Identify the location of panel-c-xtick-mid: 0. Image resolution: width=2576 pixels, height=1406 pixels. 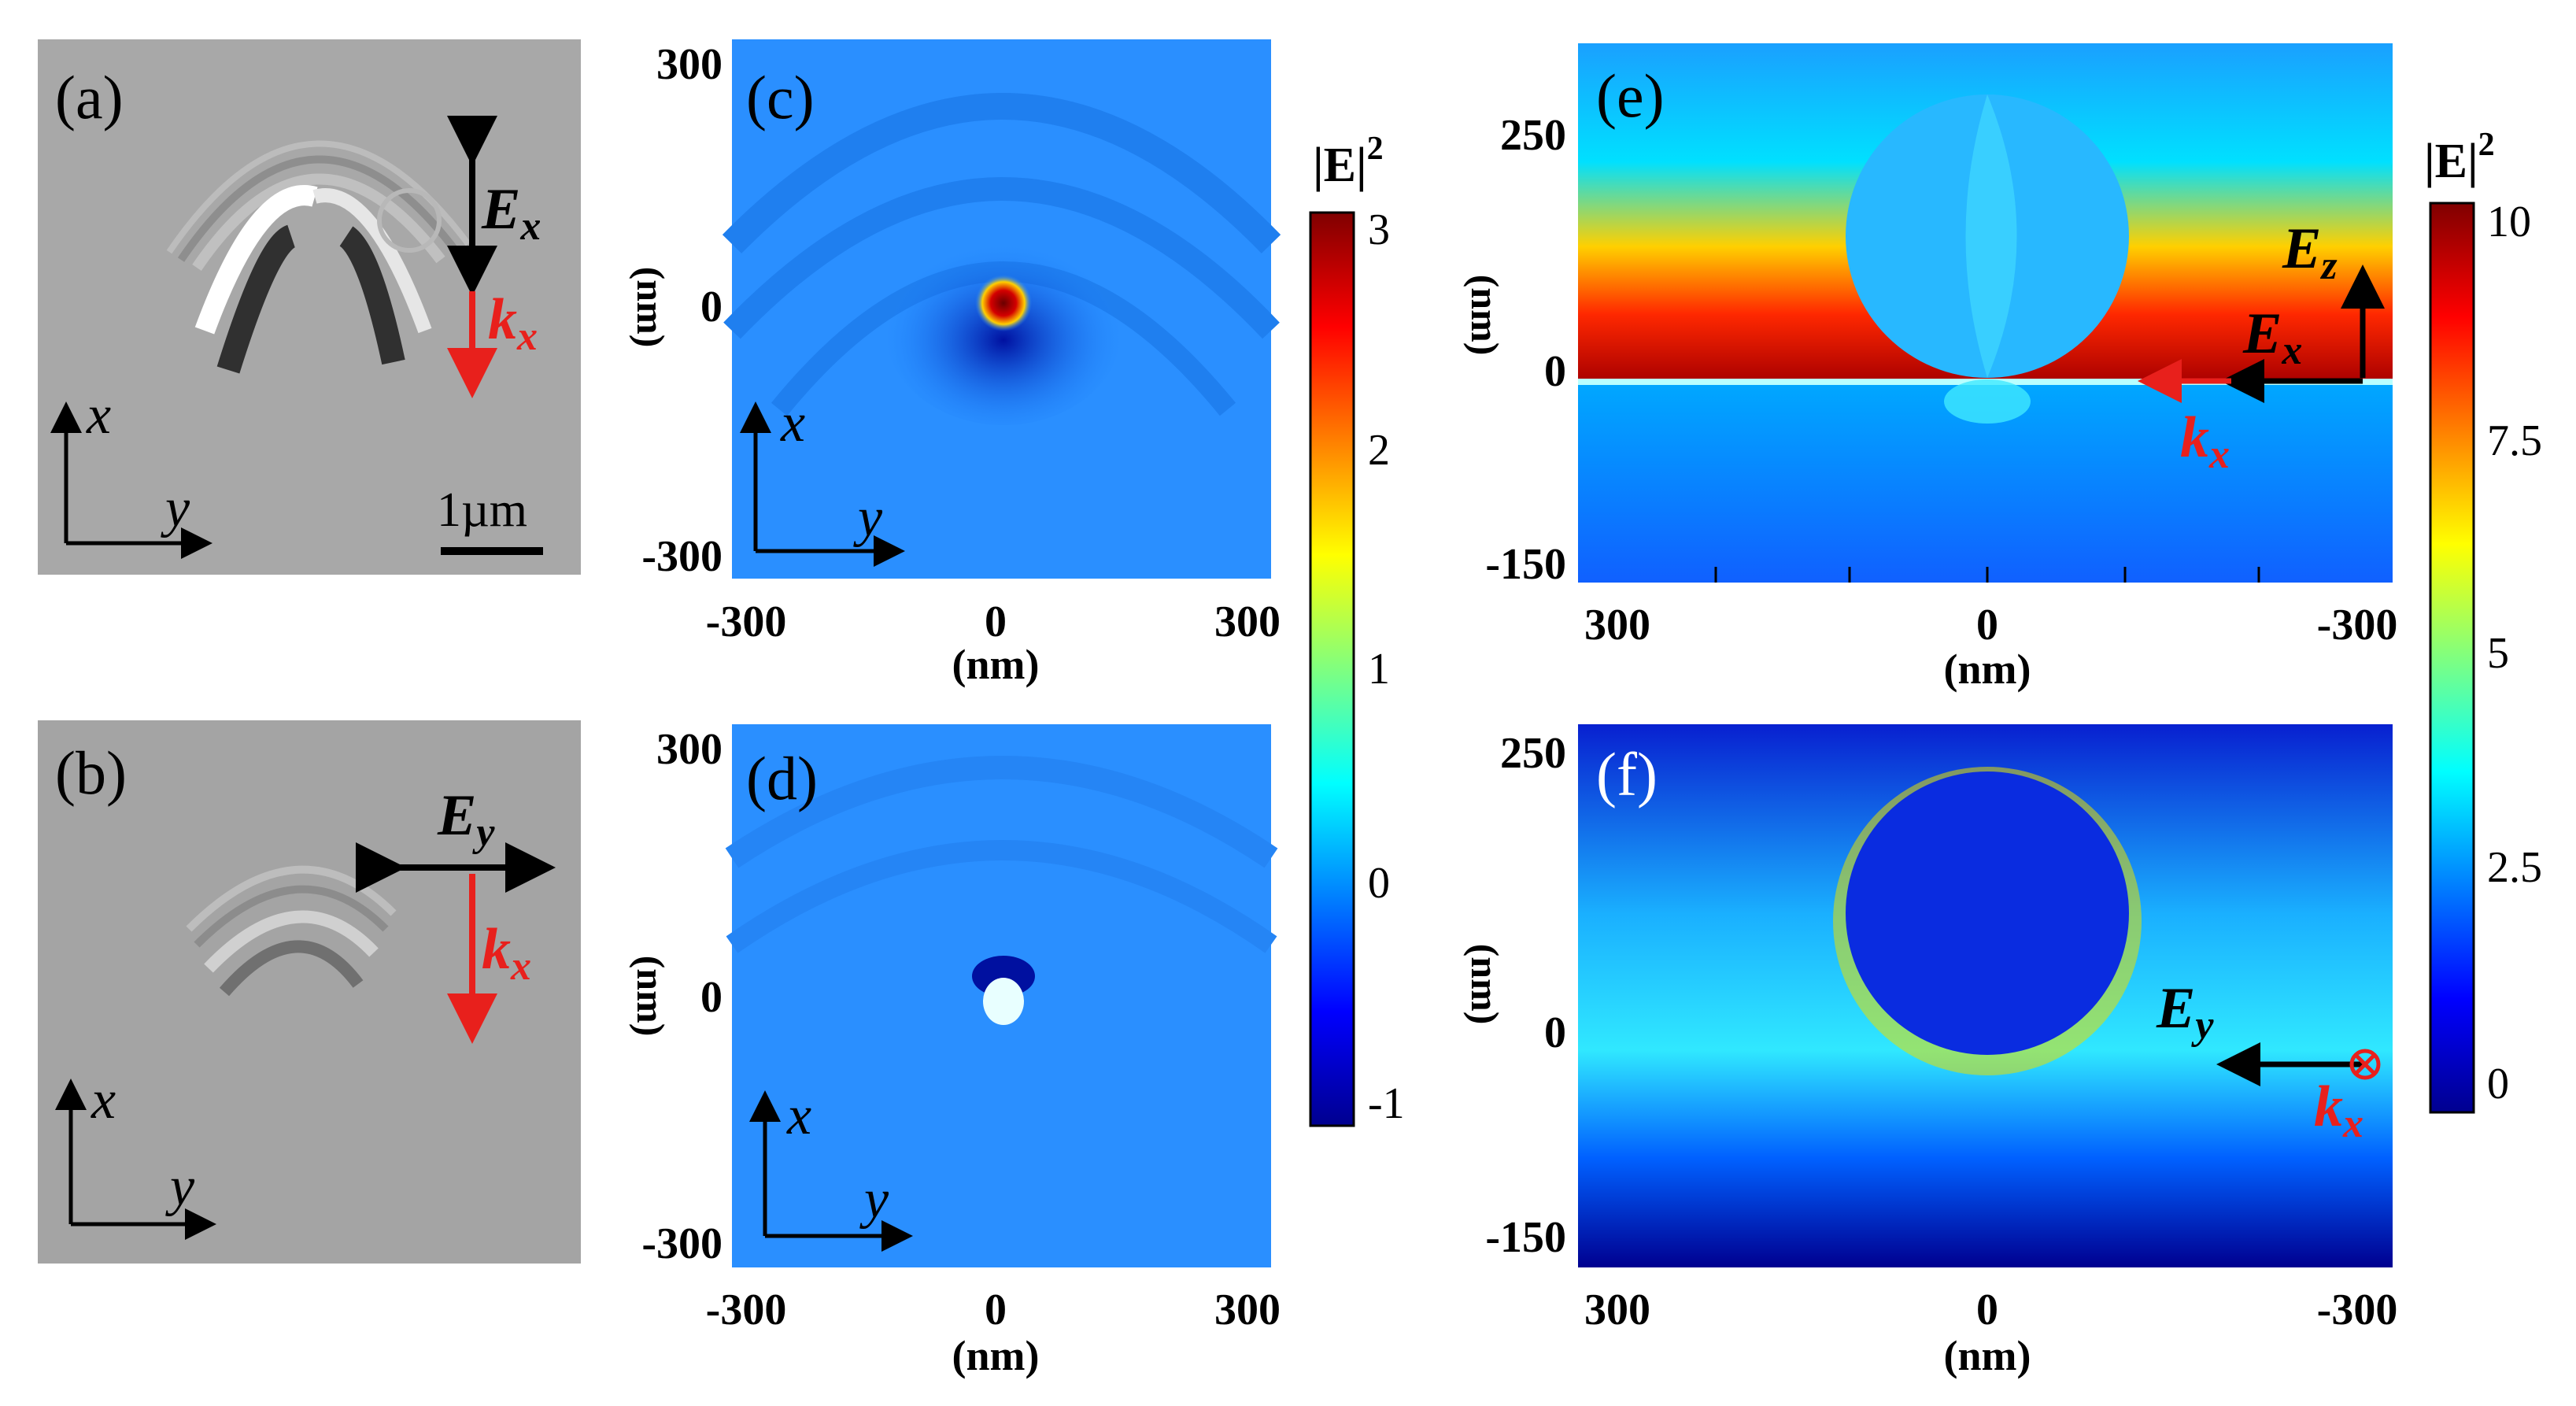
(996, 622).